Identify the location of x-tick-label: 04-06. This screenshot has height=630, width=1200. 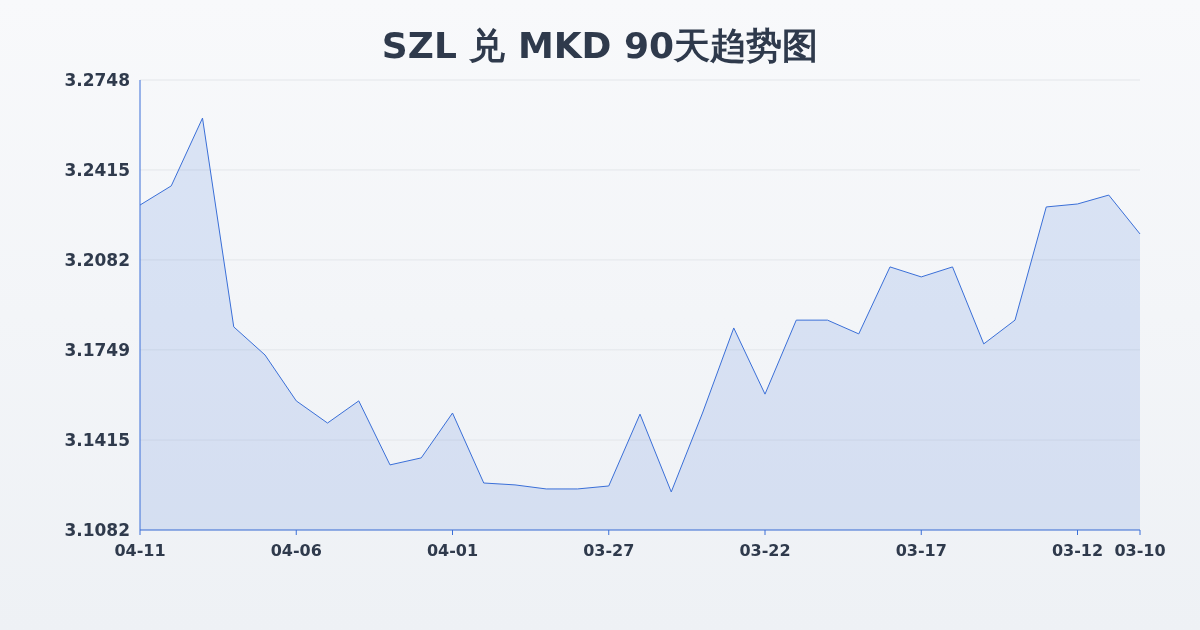
(296, 550).